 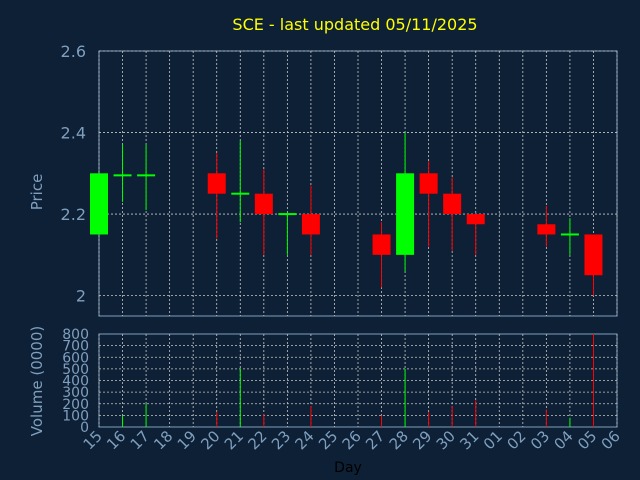 What do you see at coordinates (516, 440) in the screenshot?
I see `x-tick-label: 02` at bounding box center [516, 440].